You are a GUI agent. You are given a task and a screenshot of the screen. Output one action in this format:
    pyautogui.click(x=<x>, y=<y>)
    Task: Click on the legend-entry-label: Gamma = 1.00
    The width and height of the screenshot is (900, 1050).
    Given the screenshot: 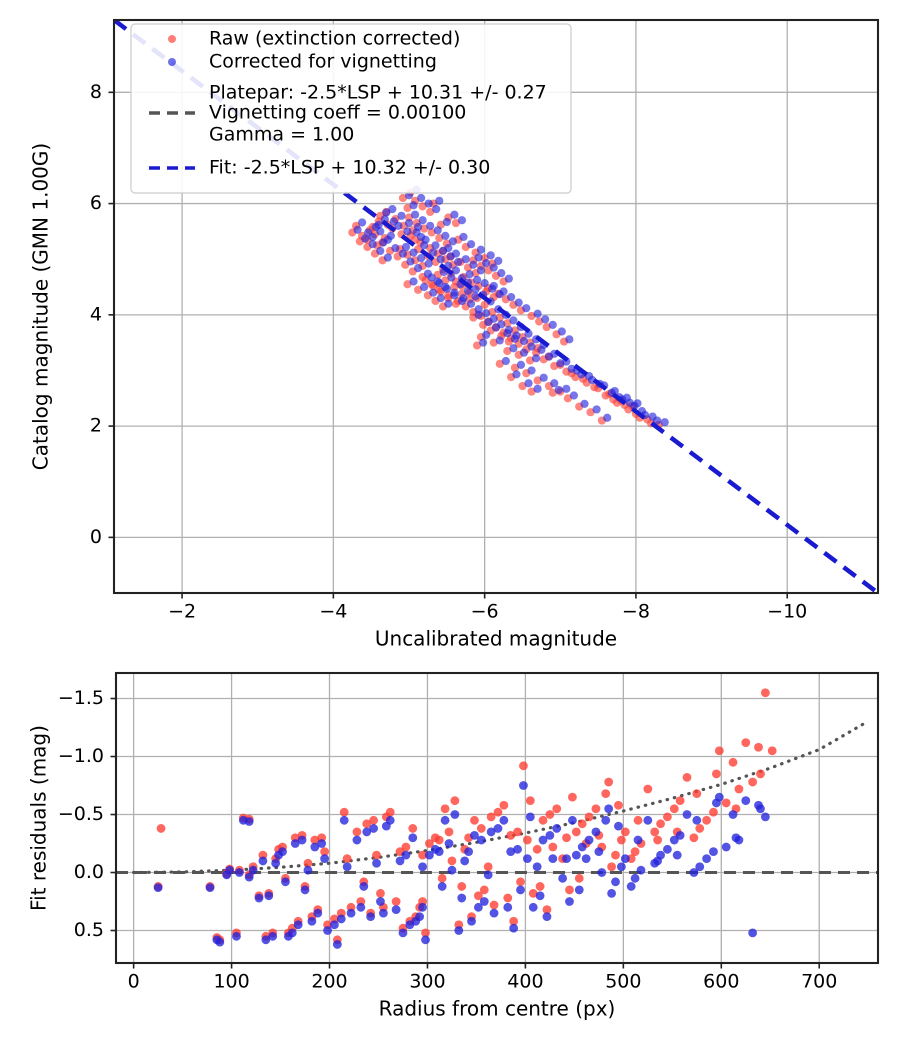 What is the action you would take?
    pyautogui.click(x=281, y=135)
    